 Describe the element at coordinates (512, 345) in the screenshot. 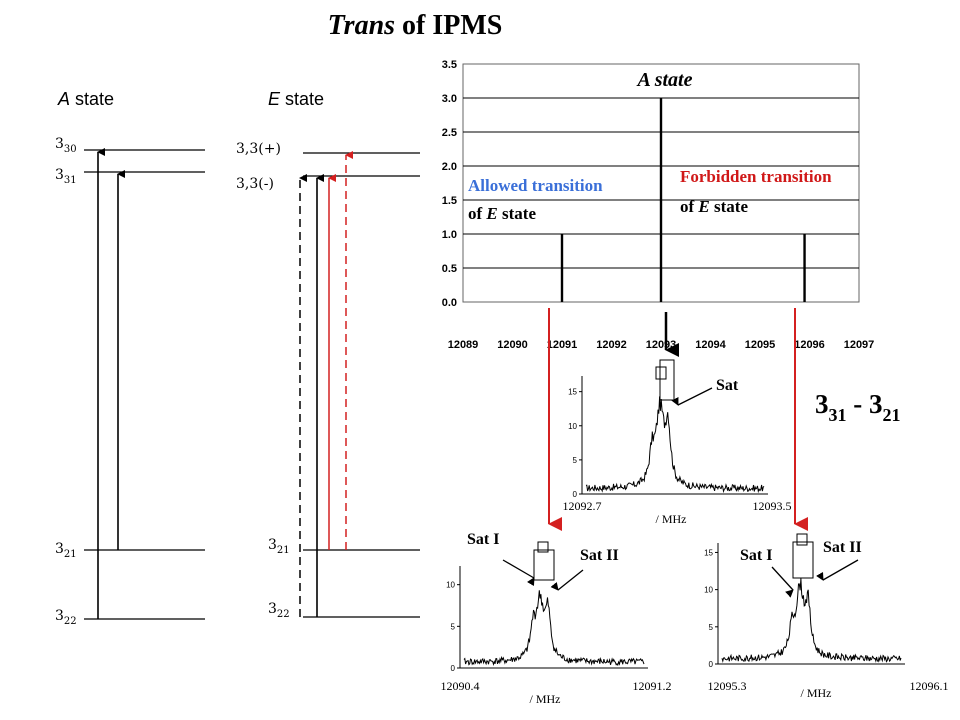

I see `x-tick-label: 12090` at that location.